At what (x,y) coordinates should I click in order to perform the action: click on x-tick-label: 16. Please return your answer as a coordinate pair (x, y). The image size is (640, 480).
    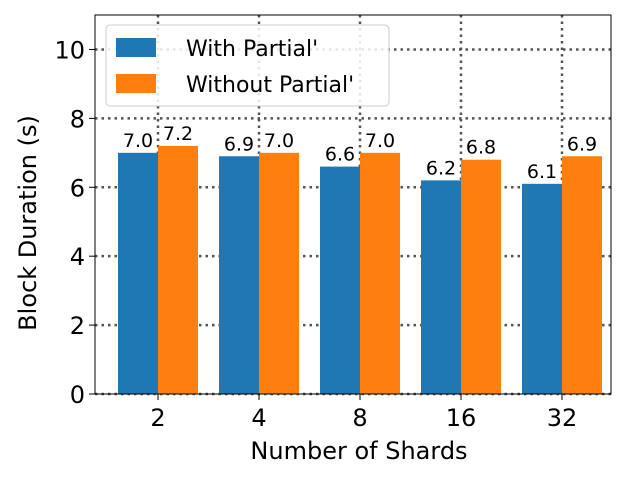
    Looking at the image, I should click on (461, 418).